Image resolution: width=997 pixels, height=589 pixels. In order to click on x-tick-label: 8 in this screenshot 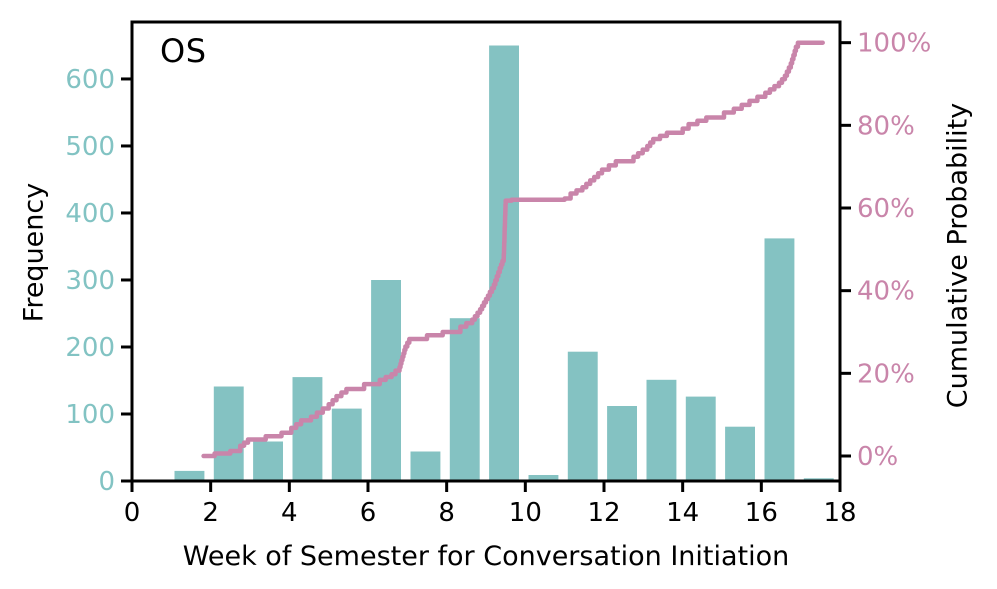, I will do `click(446, 513)`.